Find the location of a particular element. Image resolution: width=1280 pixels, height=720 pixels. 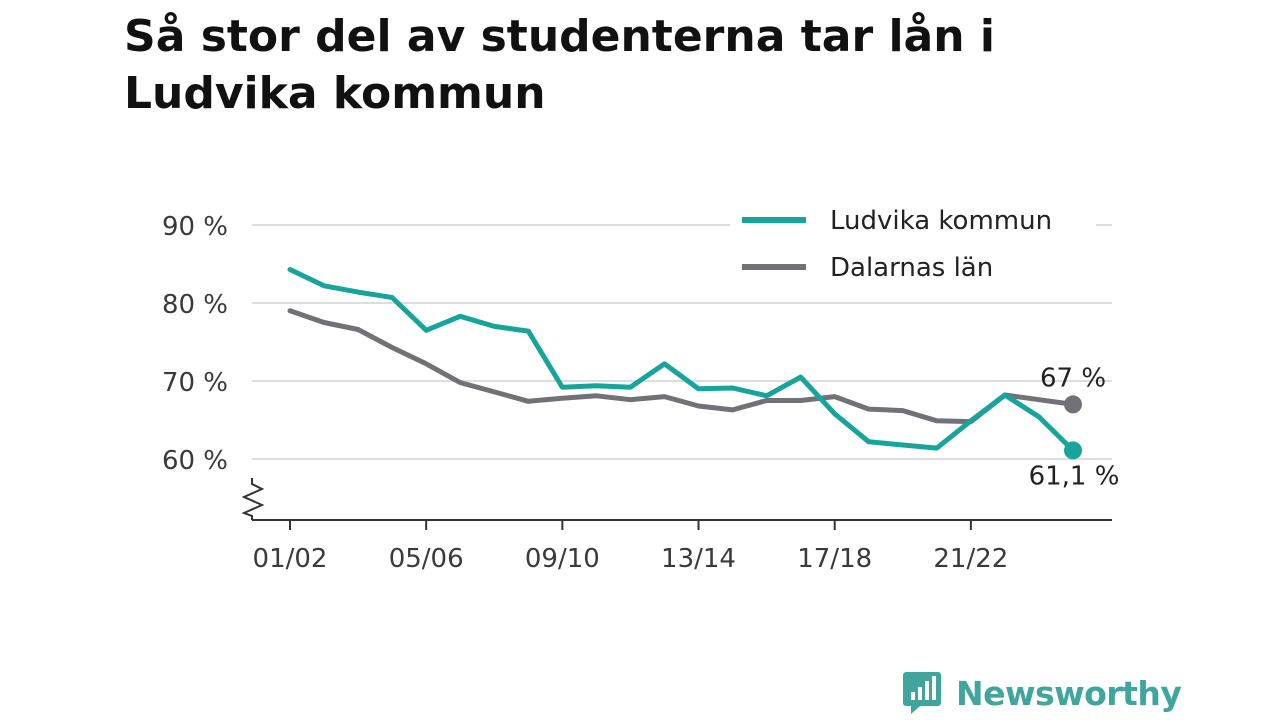

series-line-dalarnas-lan is located at coordinates (681, 366).